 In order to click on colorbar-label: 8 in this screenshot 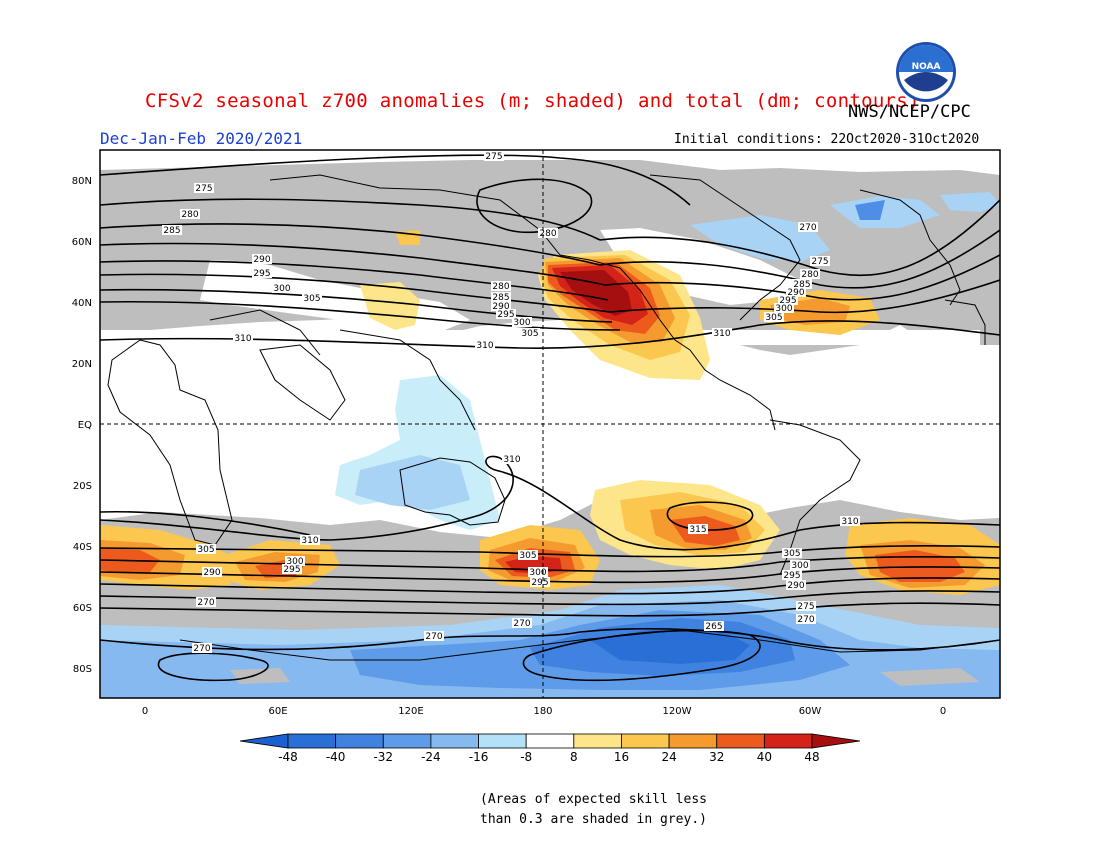, I will do `click(574, 757)`.